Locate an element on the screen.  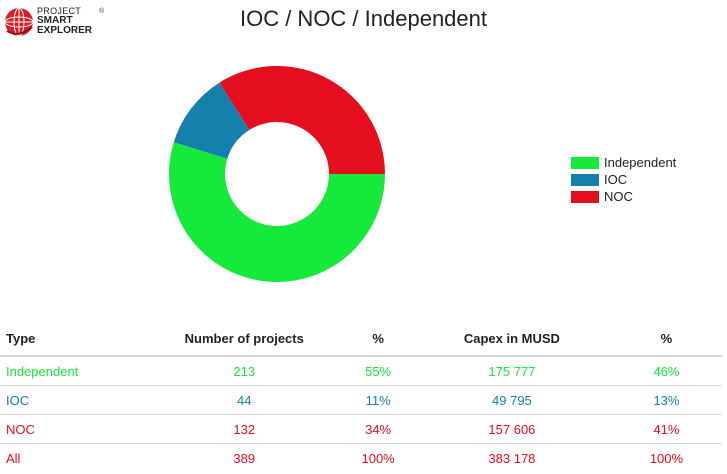
cell-projects: 213 is located at coordinates (244, 371).